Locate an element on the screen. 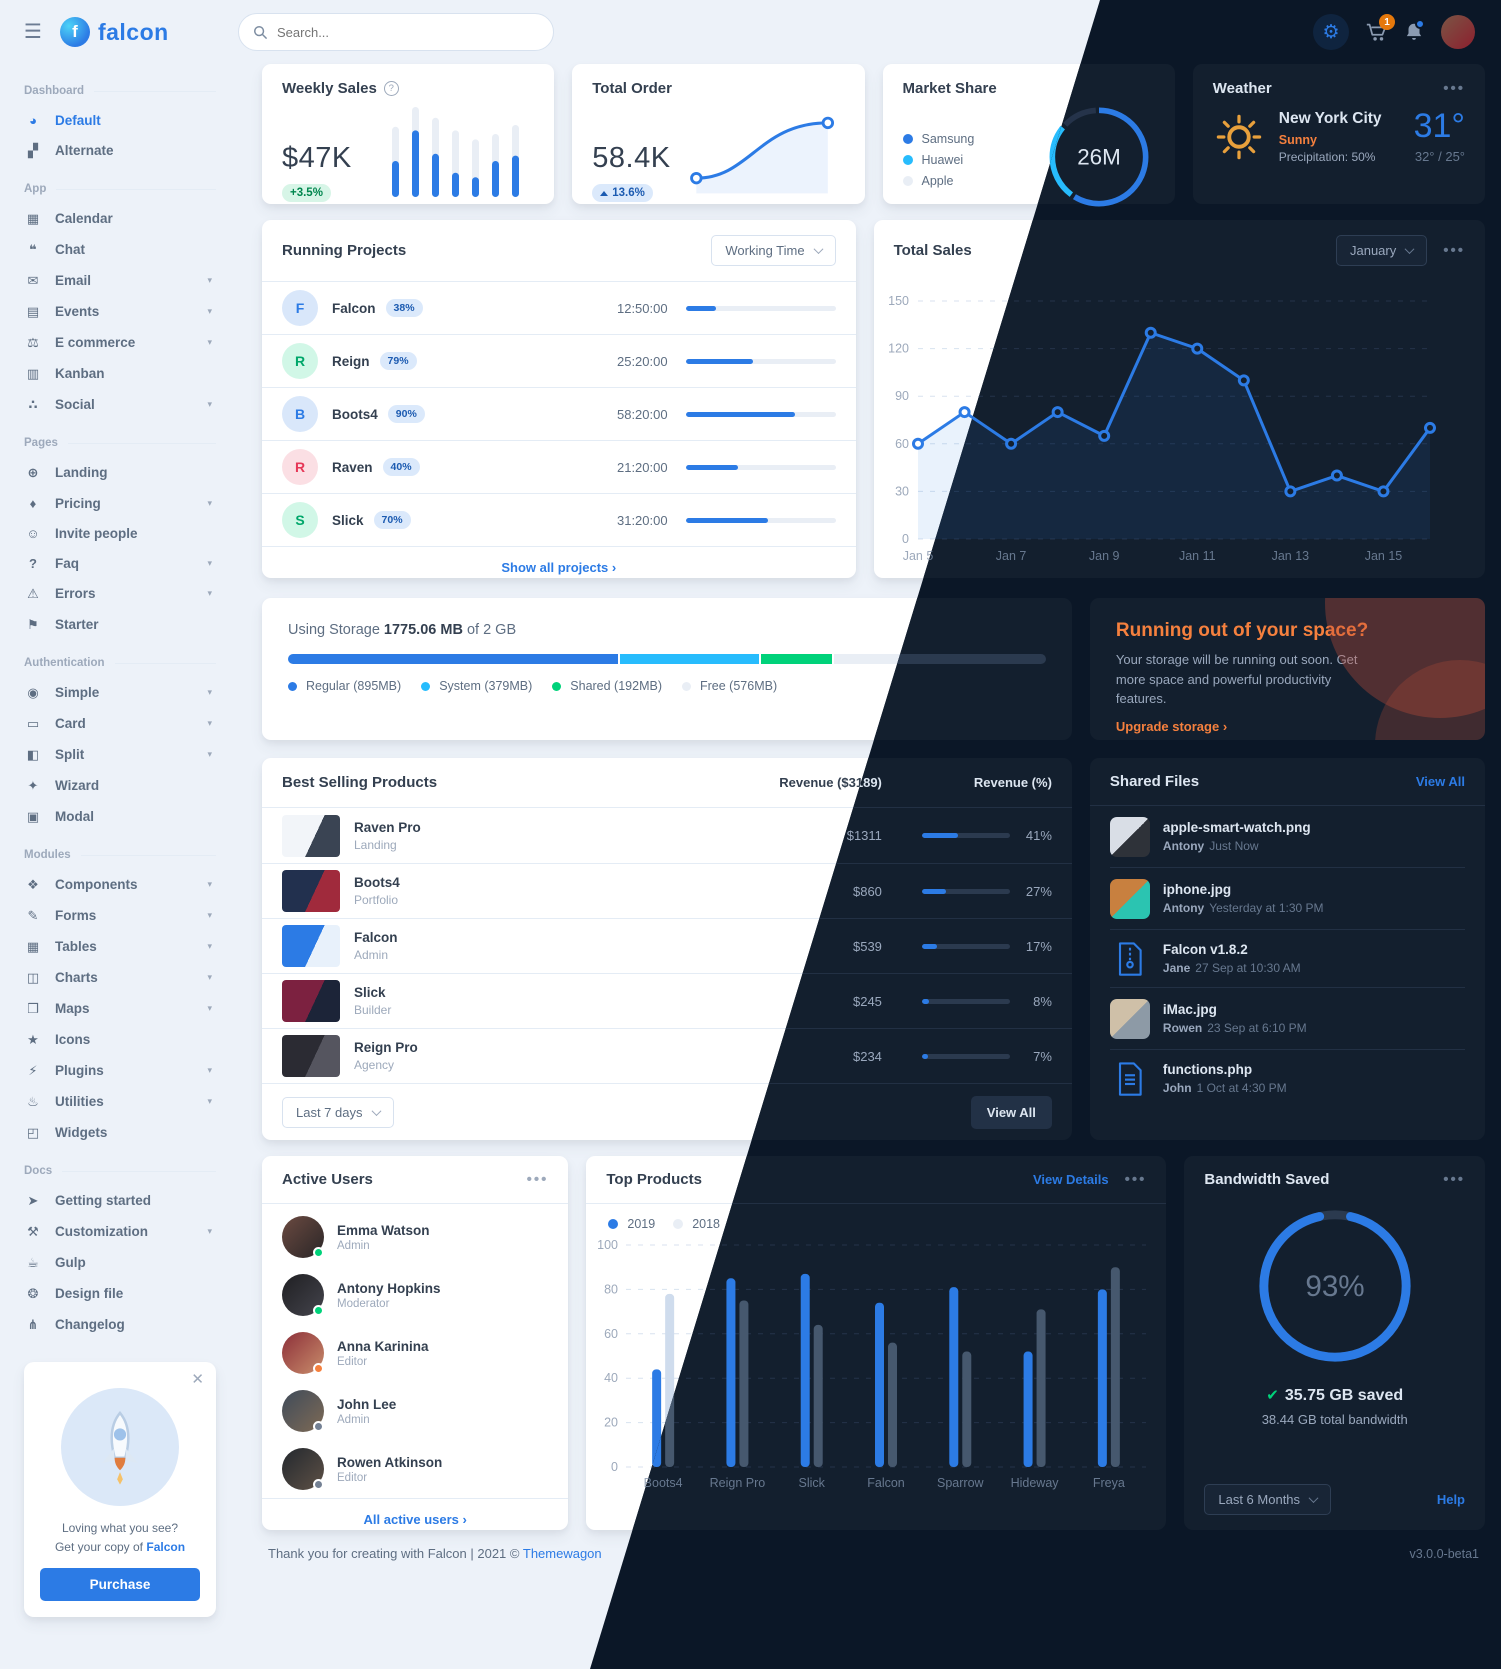 The image size is (1501, 1669). user-name: Antony Hopkins is located at coordinates (389, 1288).